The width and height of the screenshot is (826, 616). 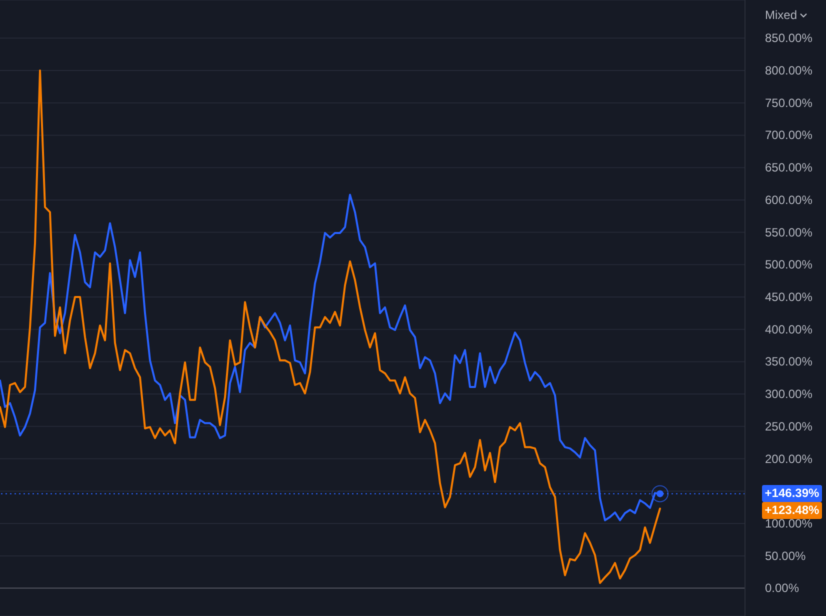 What do you see at coordinates (789, 167) in the screenshot?
I see `y-tick-label: 650.00%` at bounding box center [789, 167].